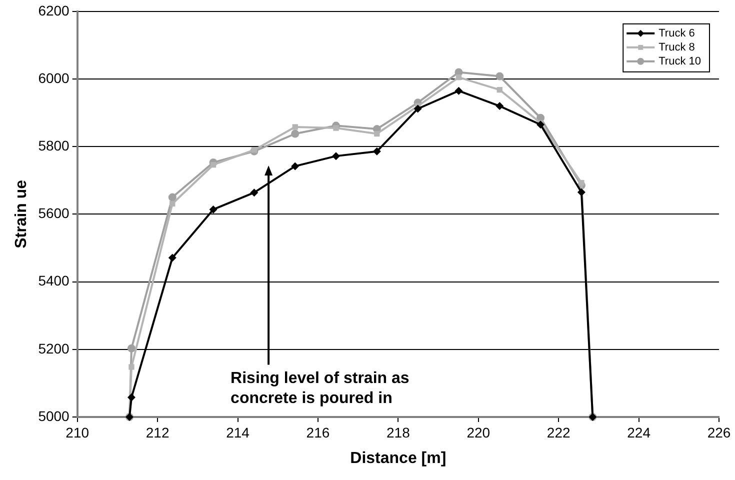 The image size is (735, 480). What do you see at coordinates (676, 33) in the screenshot?
I see `legend-label: Truck 6` at bounding box center [676, 33].